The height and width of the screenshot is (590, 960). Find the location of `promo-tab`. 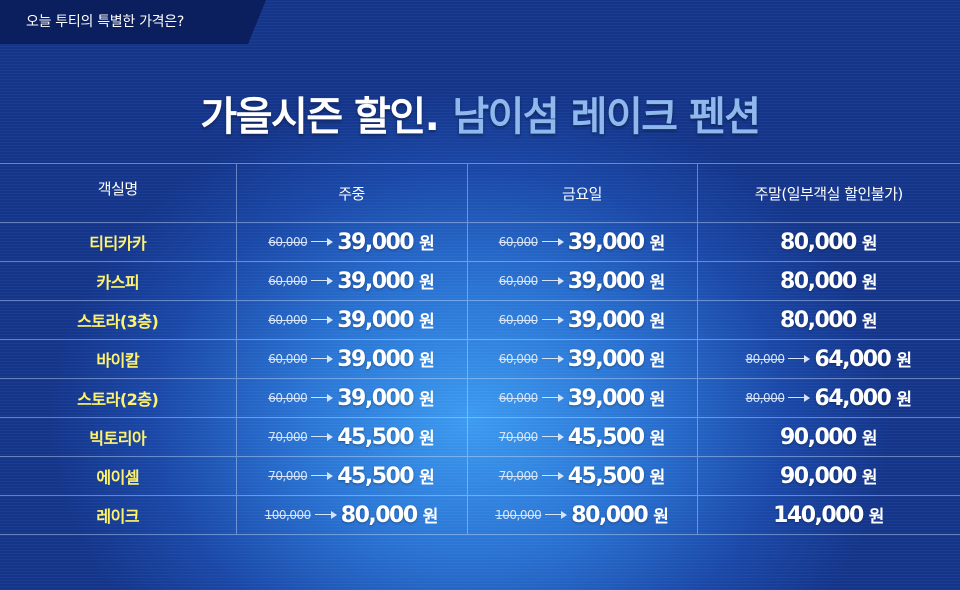

promo-tab is located at coordinates (133, 22).